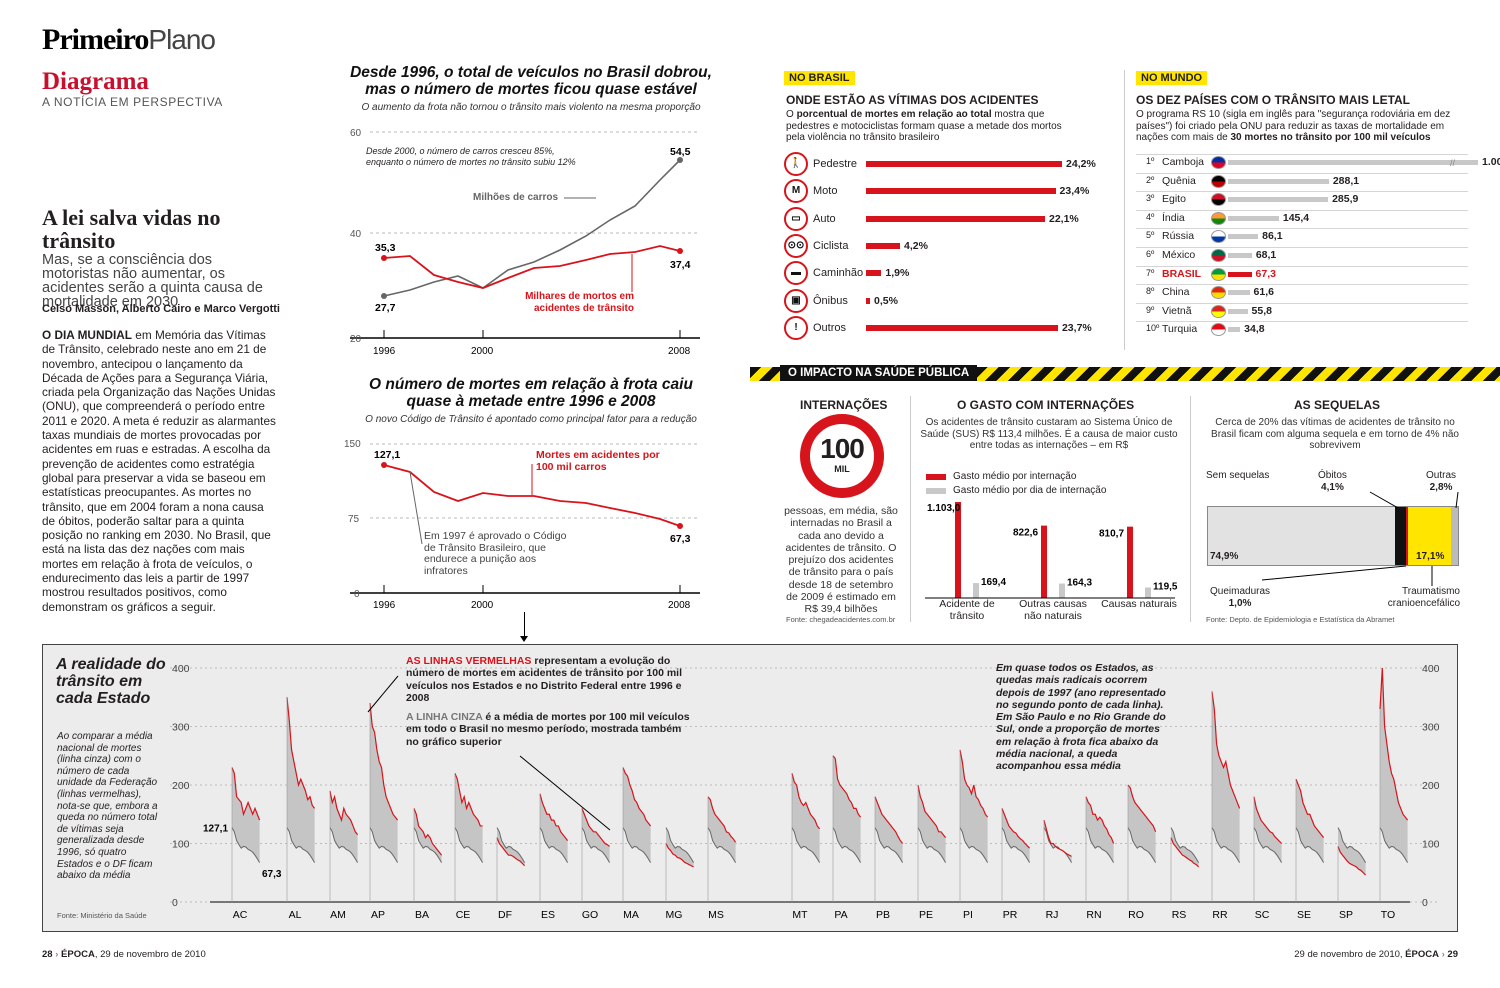 The width and height of the screenshot is (1500, 988). I want to click on gasto-bar-dia, so click(976, 590).